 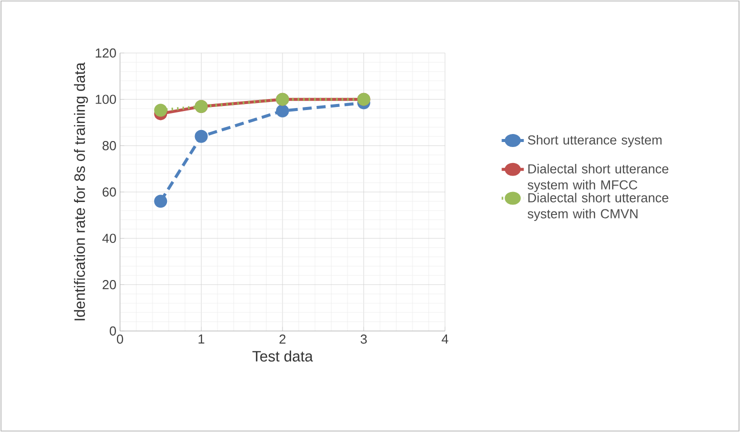 What do you see at coordinates (363, 339) in the screenshot?
I see `x-tick-label: 3` at bounding box center [363, 339].